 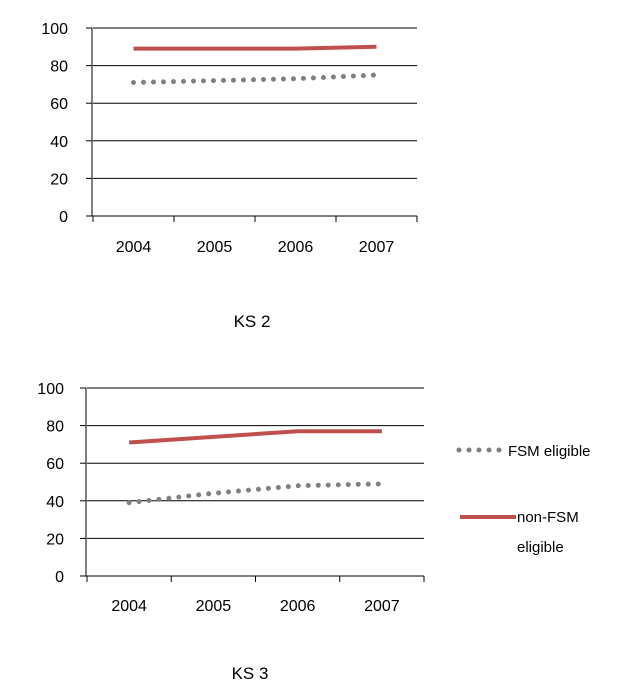 I want to click on legend-label-non-fsm-line1: non-FSM, so click(x=548, y=517).